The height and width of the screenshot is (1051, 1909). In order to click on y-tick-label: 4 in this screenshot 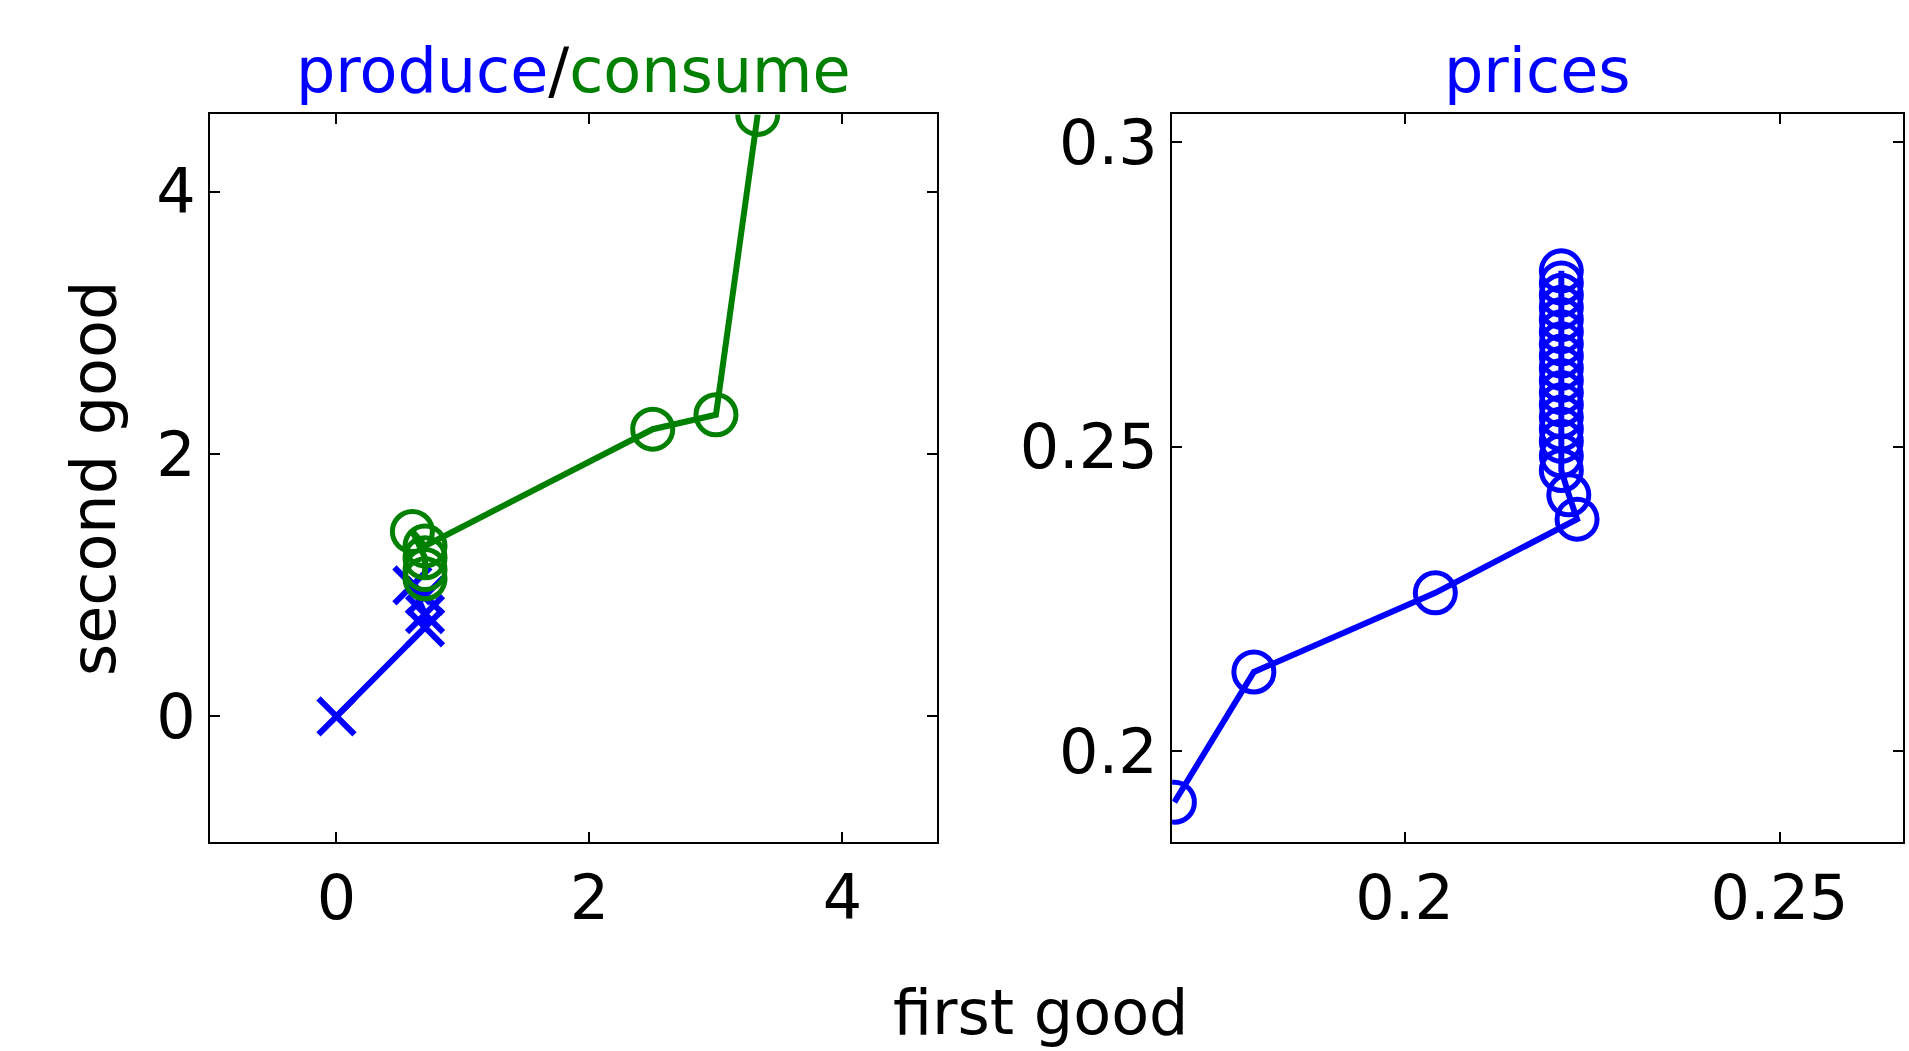, I will do `click(176, 192)`.